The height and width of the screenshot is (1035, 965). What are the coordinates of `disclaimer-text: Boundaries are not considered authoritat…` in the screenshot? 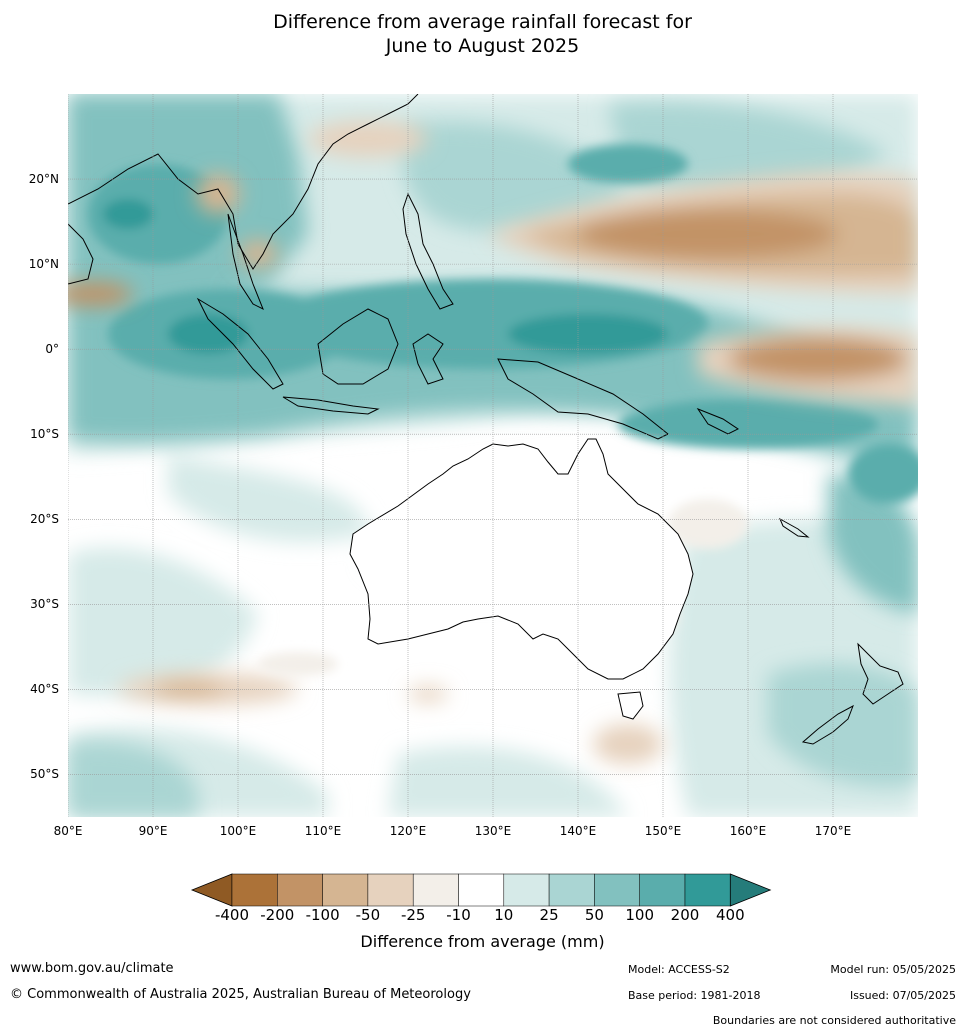 It's located at (834, 1020).